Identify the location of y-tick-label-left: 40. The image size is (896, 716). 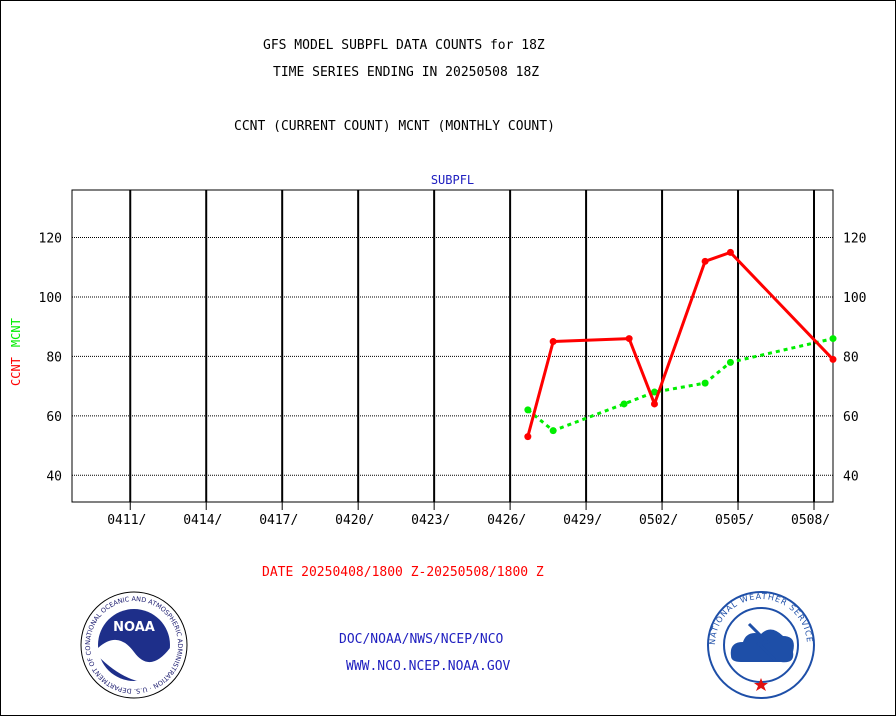
(54, 476).